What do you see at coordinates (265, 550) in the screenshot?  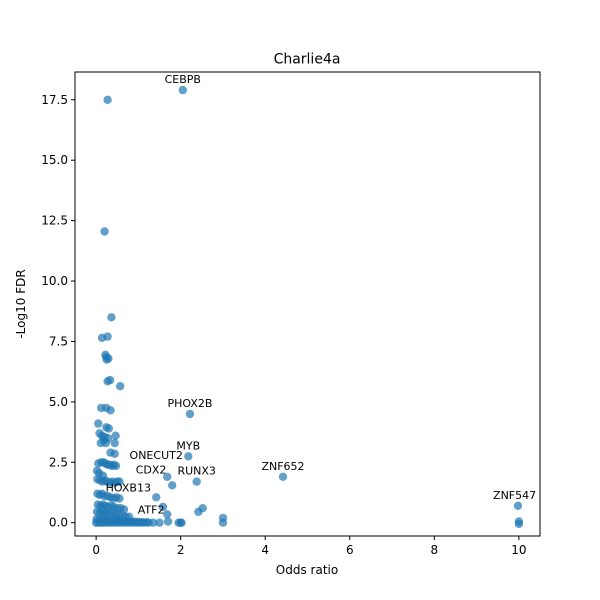 I see `x-tick-label: 4` at bounding box center [265, 550].